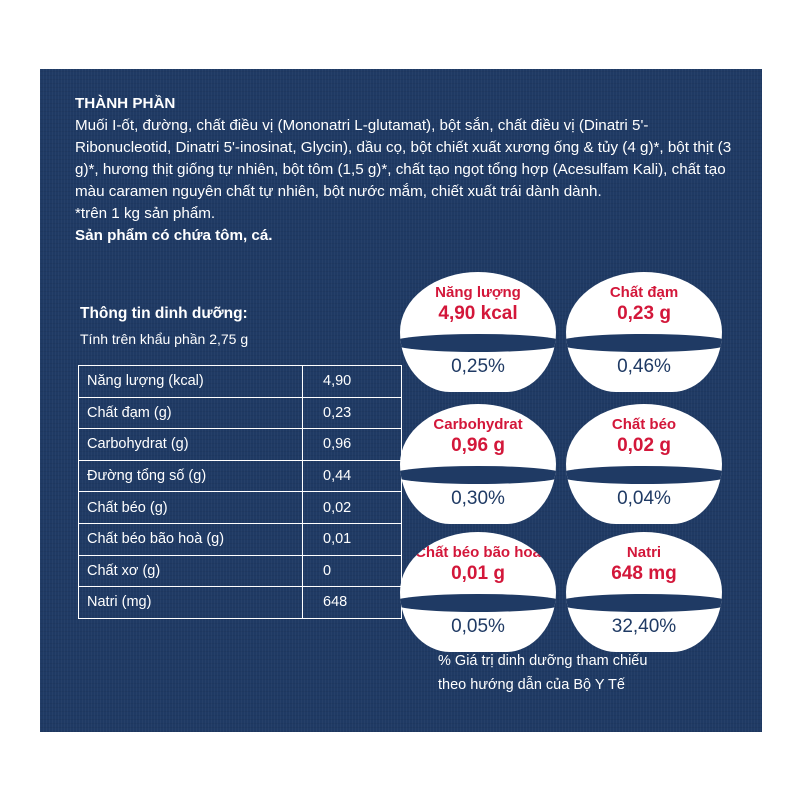 The image size is (800, 800). What do you see at coordinates (478, 498) in the screenshot?
I see `dv-percent: 0,30%` at bounding box center [478, 498].